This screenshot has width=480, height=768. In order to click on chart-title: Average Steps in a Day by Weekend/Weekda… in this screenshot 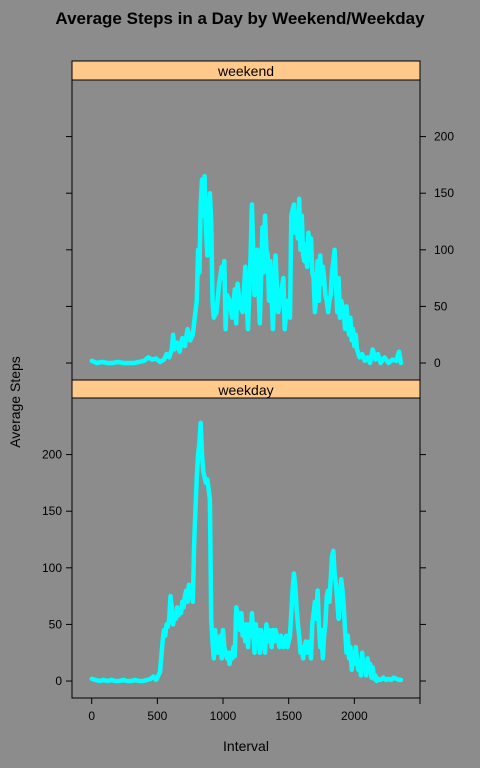, I will do `click(240, 18)`.